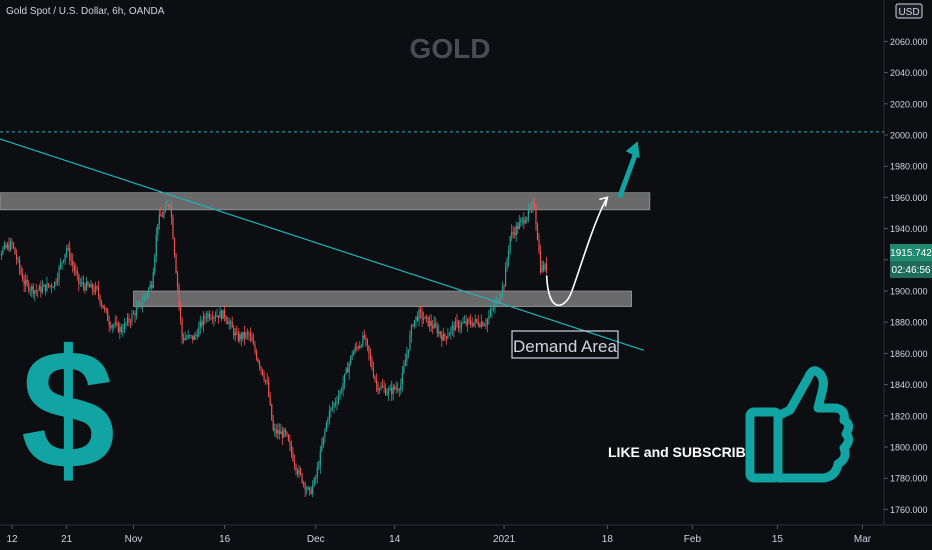 This screenshot has width=932, height=550. I want to click on thumbs-up-icon, so click(799, 424).